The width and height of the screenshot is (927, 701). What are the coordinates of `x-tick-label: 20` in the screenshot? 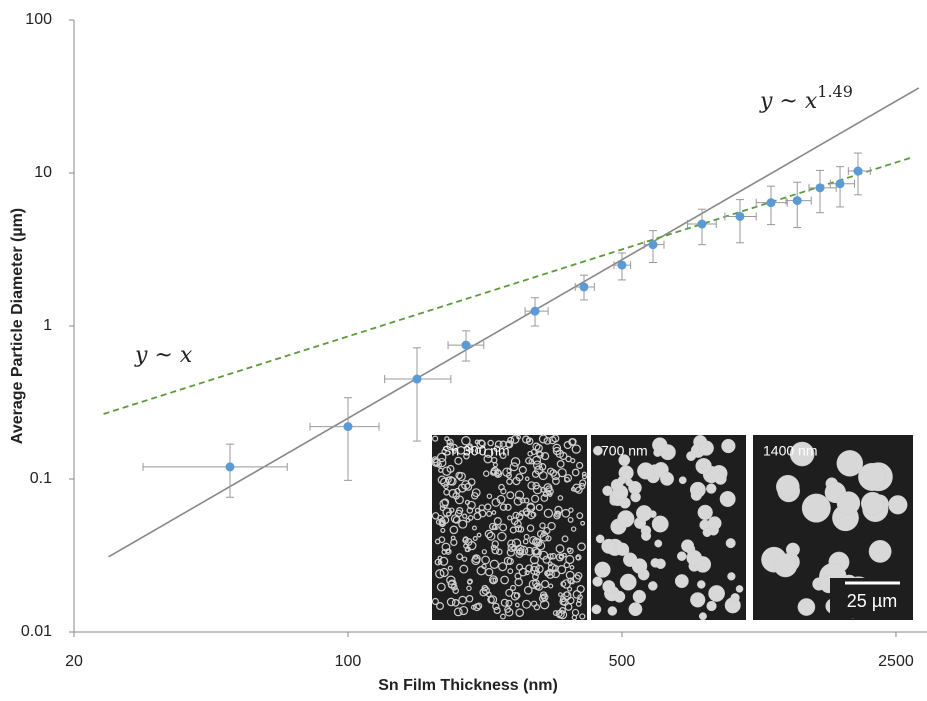 It's located at (74, 661).